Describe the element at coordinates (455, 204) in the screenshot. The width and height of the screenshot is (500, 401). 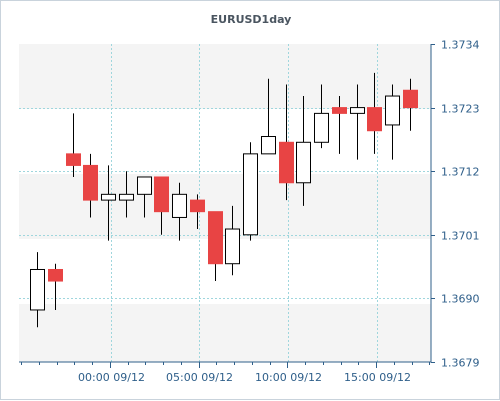
I see `y-axis: 1.3734 1.3723 1.3712 1.3701 1.3690 1.3679` at that location.